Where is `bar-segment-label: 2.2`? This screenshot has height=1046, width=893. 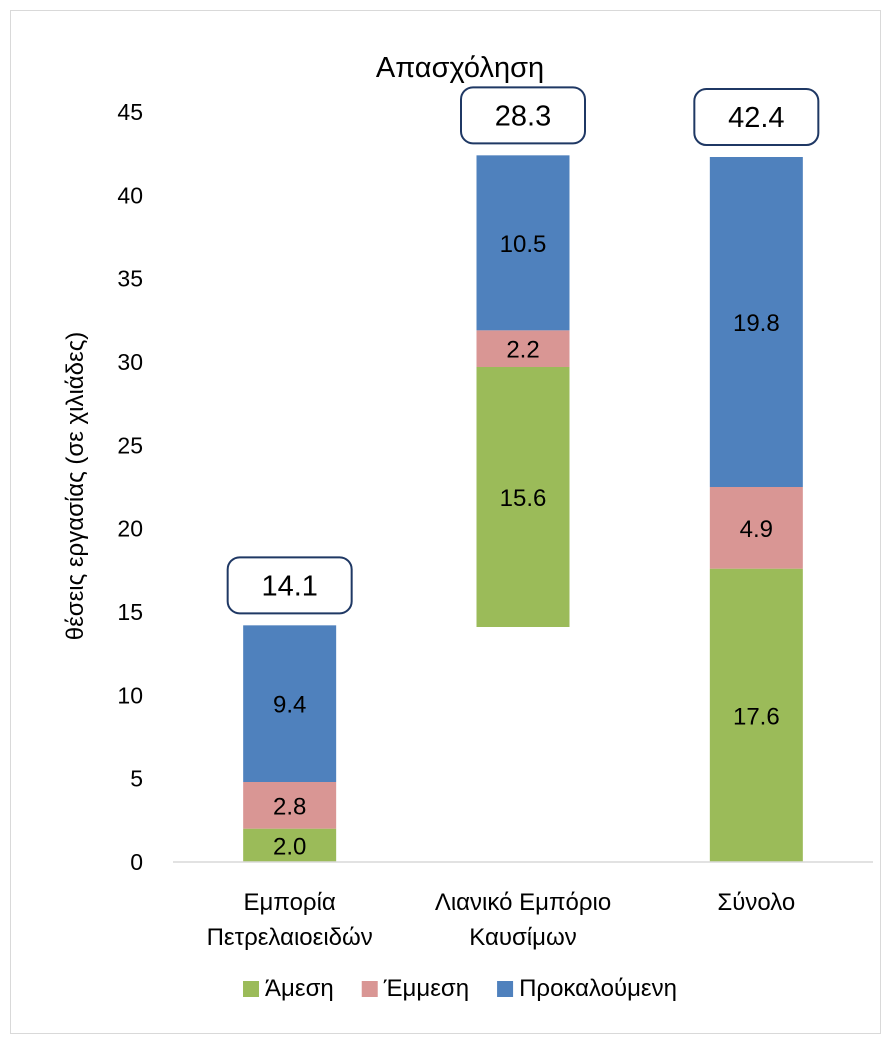
bar-segment-label: 2.2 is located at coordinates (522, 350).